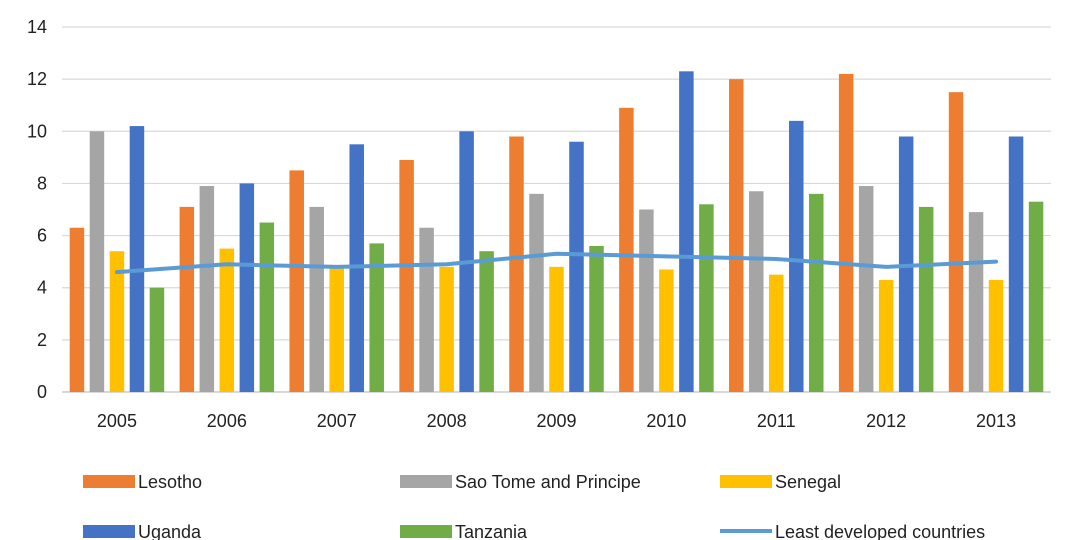 The width and height of the screenshot is (1067, 540). I want to click on x-tick-label: 2007, so click(337, 421).